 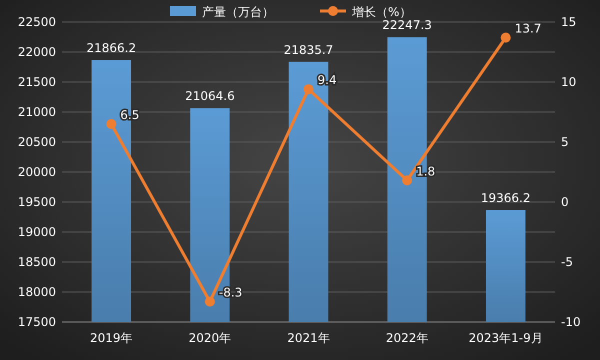 I want to click on y-tick-label: 21000, so click(x=37, y=112).